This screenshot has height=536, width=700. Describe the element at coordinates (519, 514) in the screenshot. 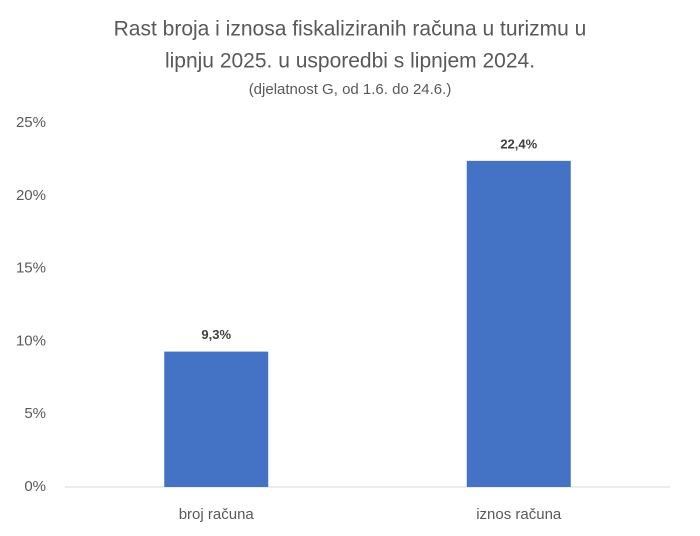

I see `x-tick-label: iznos računa` at that location.